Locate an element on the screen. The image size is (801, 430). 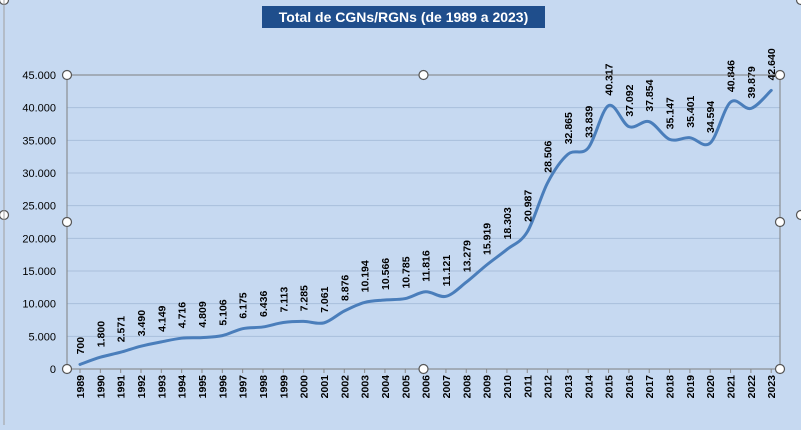
data-label: 10.566 is located at coordinates (386, 274).